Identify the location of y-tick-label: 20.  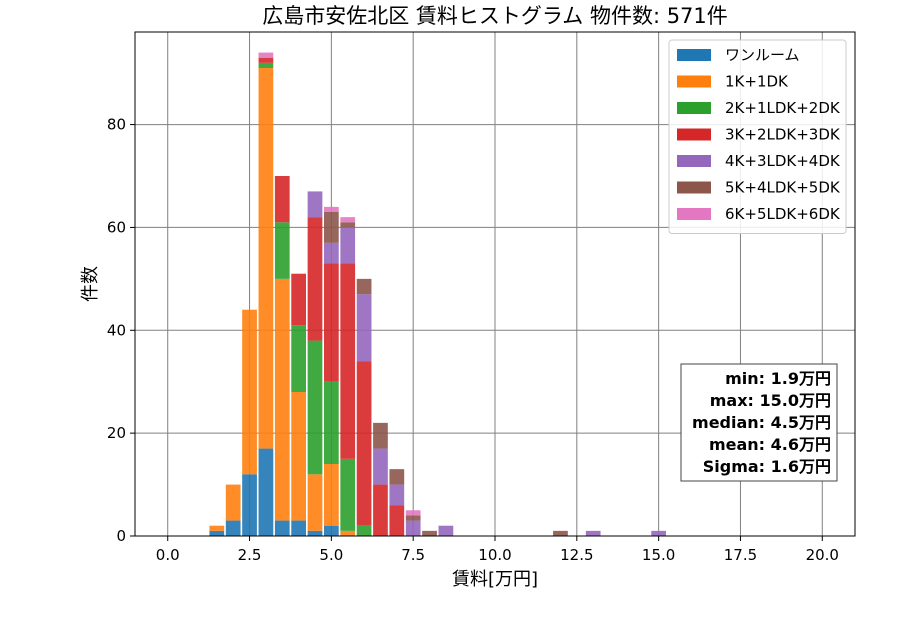
(116, 433).